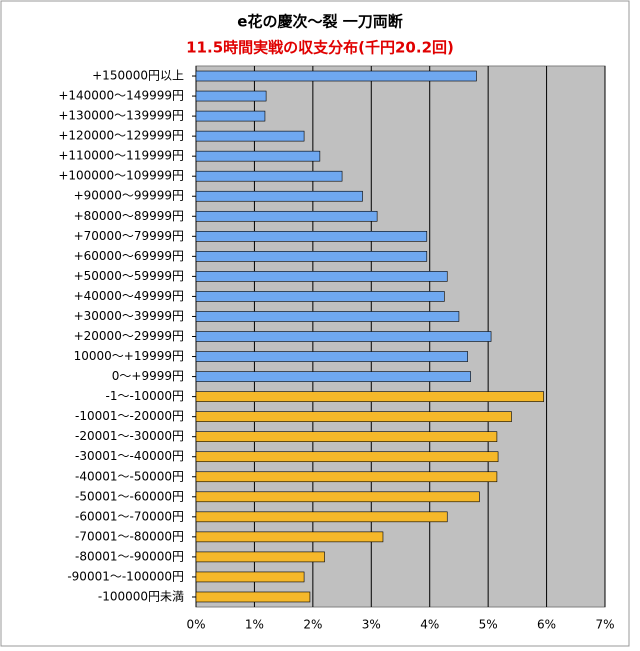  Describe the element at coordinates (121, 116) in the screenshot. I see `y-tick-label: +130000～139999円` at that location.